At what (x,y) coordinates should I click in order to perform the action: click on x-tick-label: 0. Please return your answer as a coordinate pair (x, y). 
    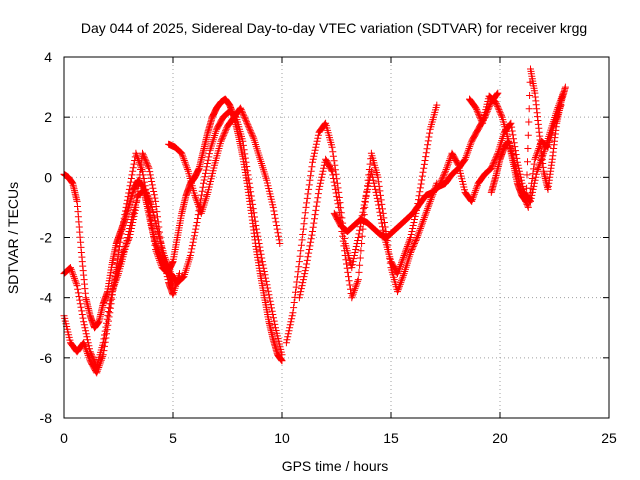
    Looking at the image, I should click on (64, 438).